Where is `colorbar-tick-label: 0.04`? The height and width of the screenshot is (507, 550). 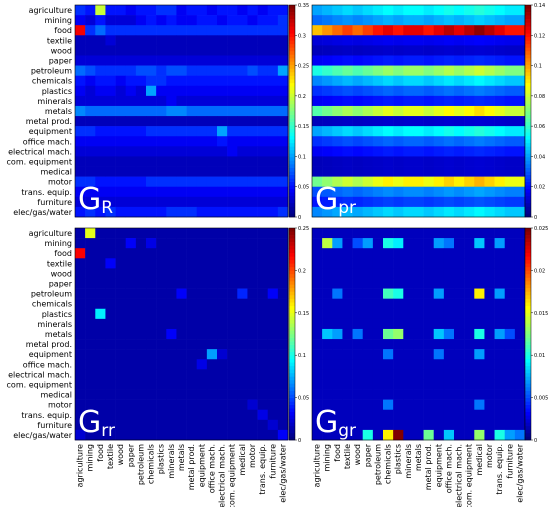
colorbar-tick-label: 0.04 is located at coordinates (539, 157).